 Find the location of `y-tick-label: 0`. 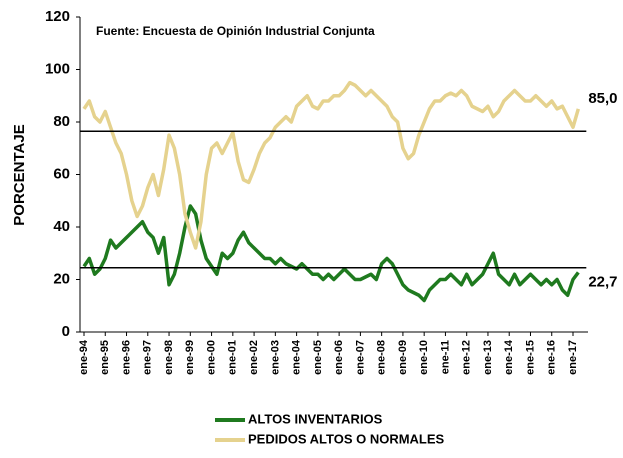

y-tick-label: 0 is located at coordinates (66, 331).